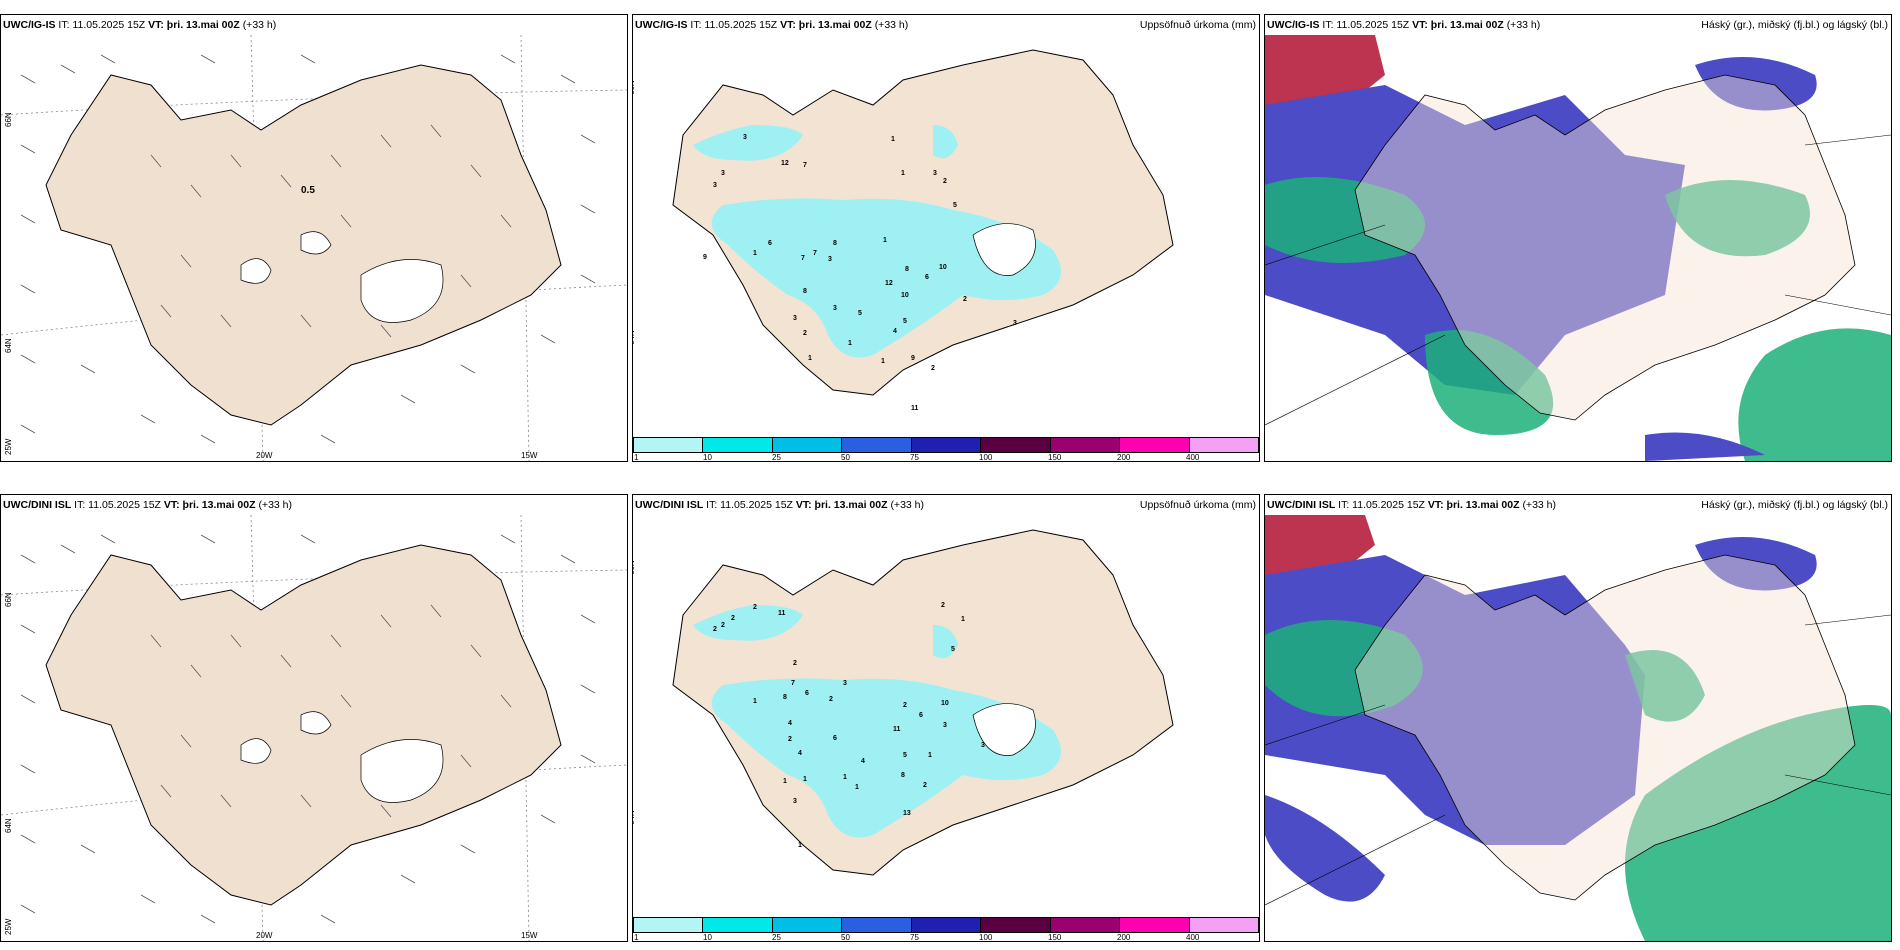 The width and height of the screenshot is (1900, 950). What do you see at coordinates (308, 190) in the screenshot?
I see `wind-value-label: 0.5` at bounding box center [308, 190].